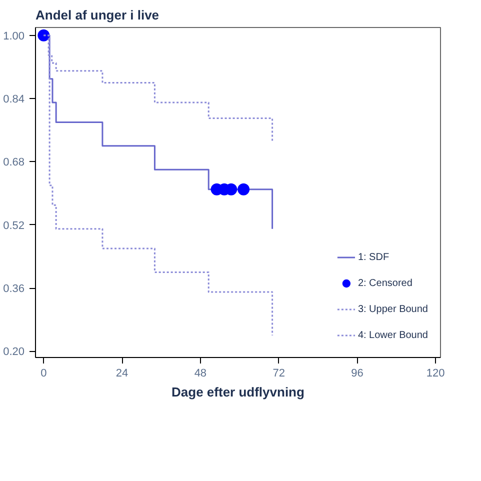  Describe the element at coordinates (393, 335) in the screenshot. I see `legend-label: 4: Lower Bound` at that location.